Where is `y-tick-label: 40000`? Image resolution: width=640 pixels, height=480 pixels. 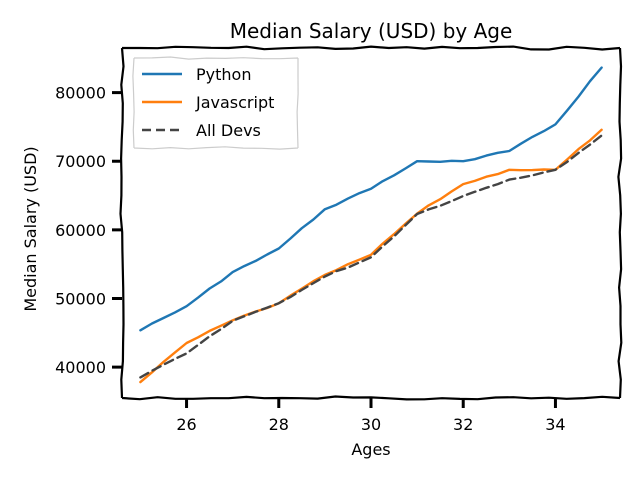
y-tick-label: 40000 is located at coordinates (80, 367).